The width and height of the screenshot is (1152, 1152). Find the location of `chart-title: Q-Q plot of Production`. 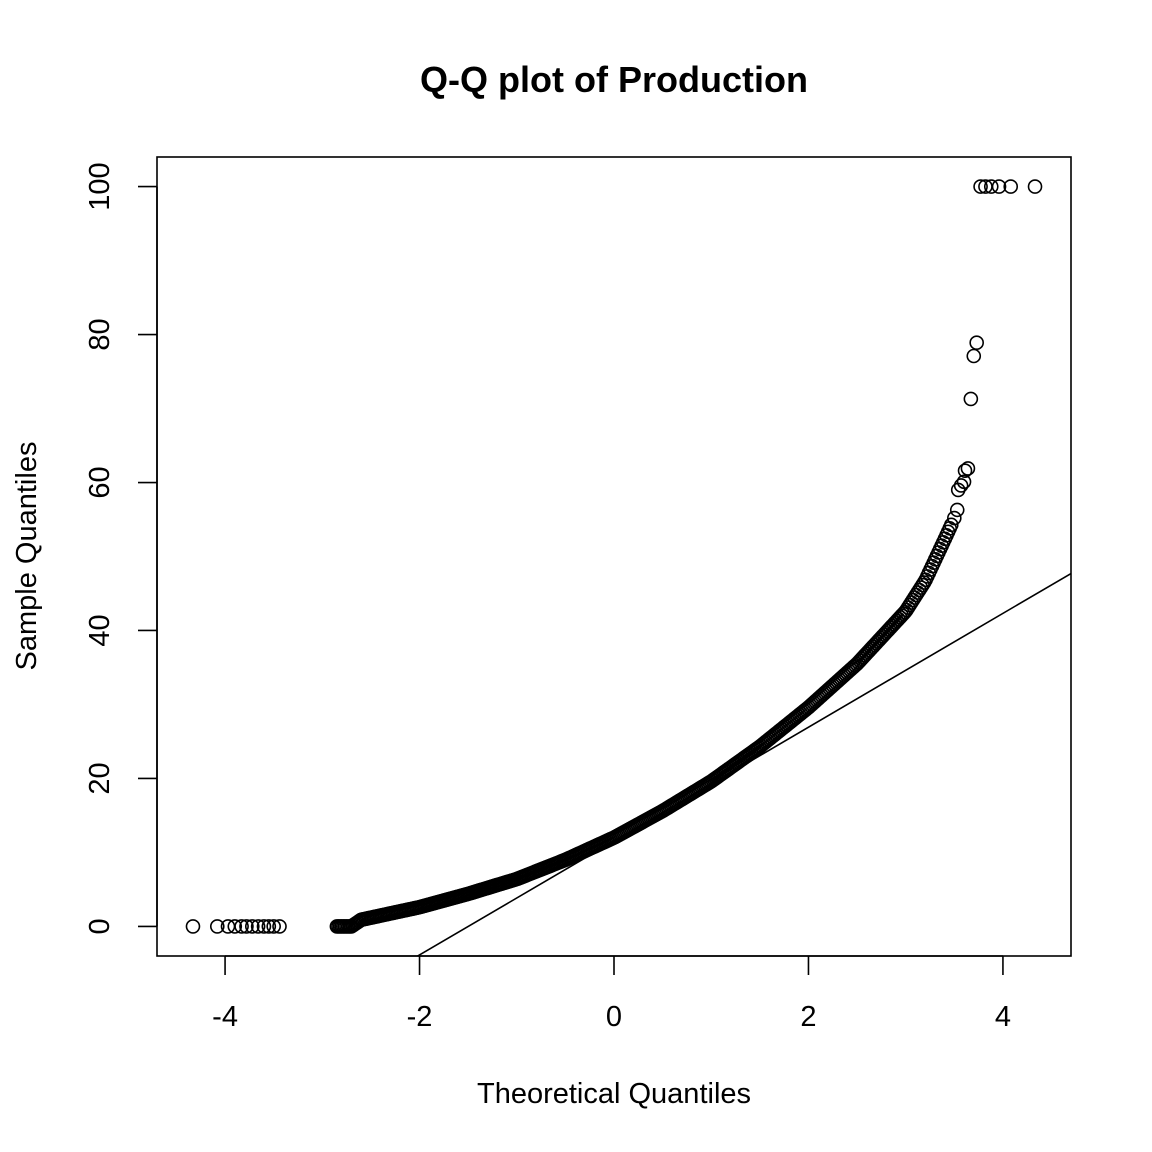

chart-title: Q-Q plot of Production is located at coordinates (614, 79).